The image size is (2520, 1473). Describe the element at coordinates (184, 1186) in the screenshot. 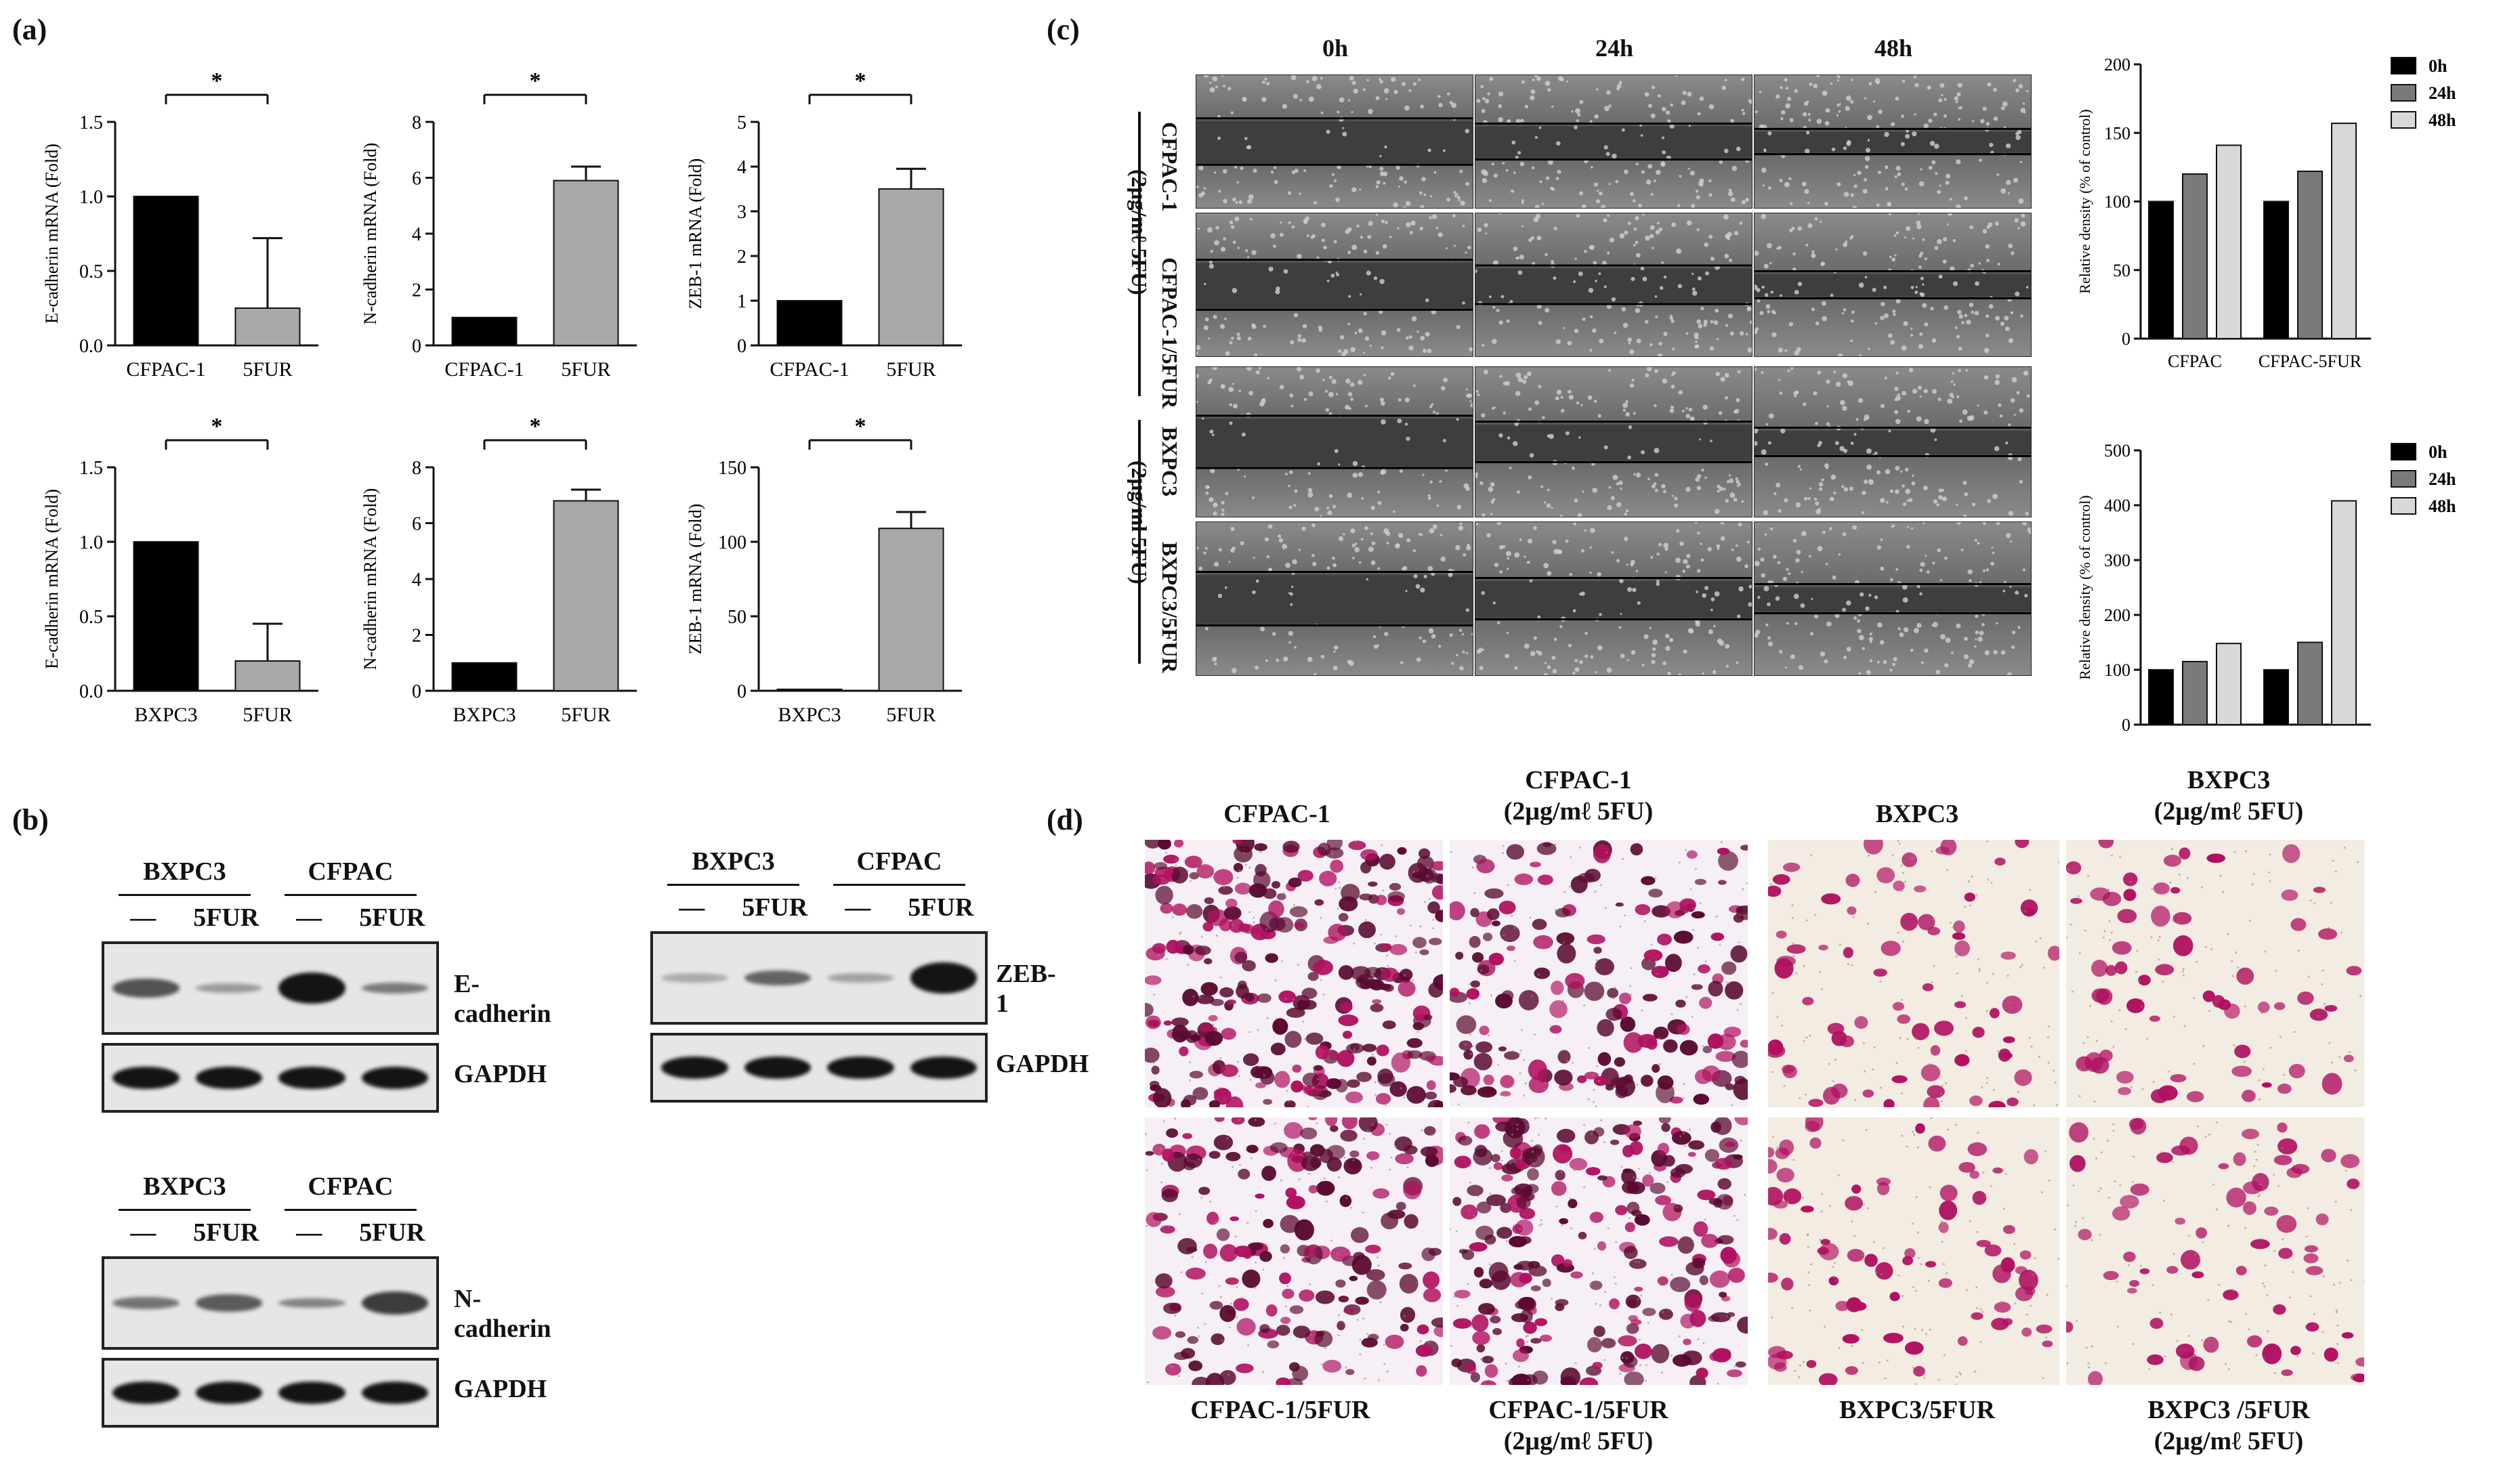

I see `group-header: BXPC3` at that location.